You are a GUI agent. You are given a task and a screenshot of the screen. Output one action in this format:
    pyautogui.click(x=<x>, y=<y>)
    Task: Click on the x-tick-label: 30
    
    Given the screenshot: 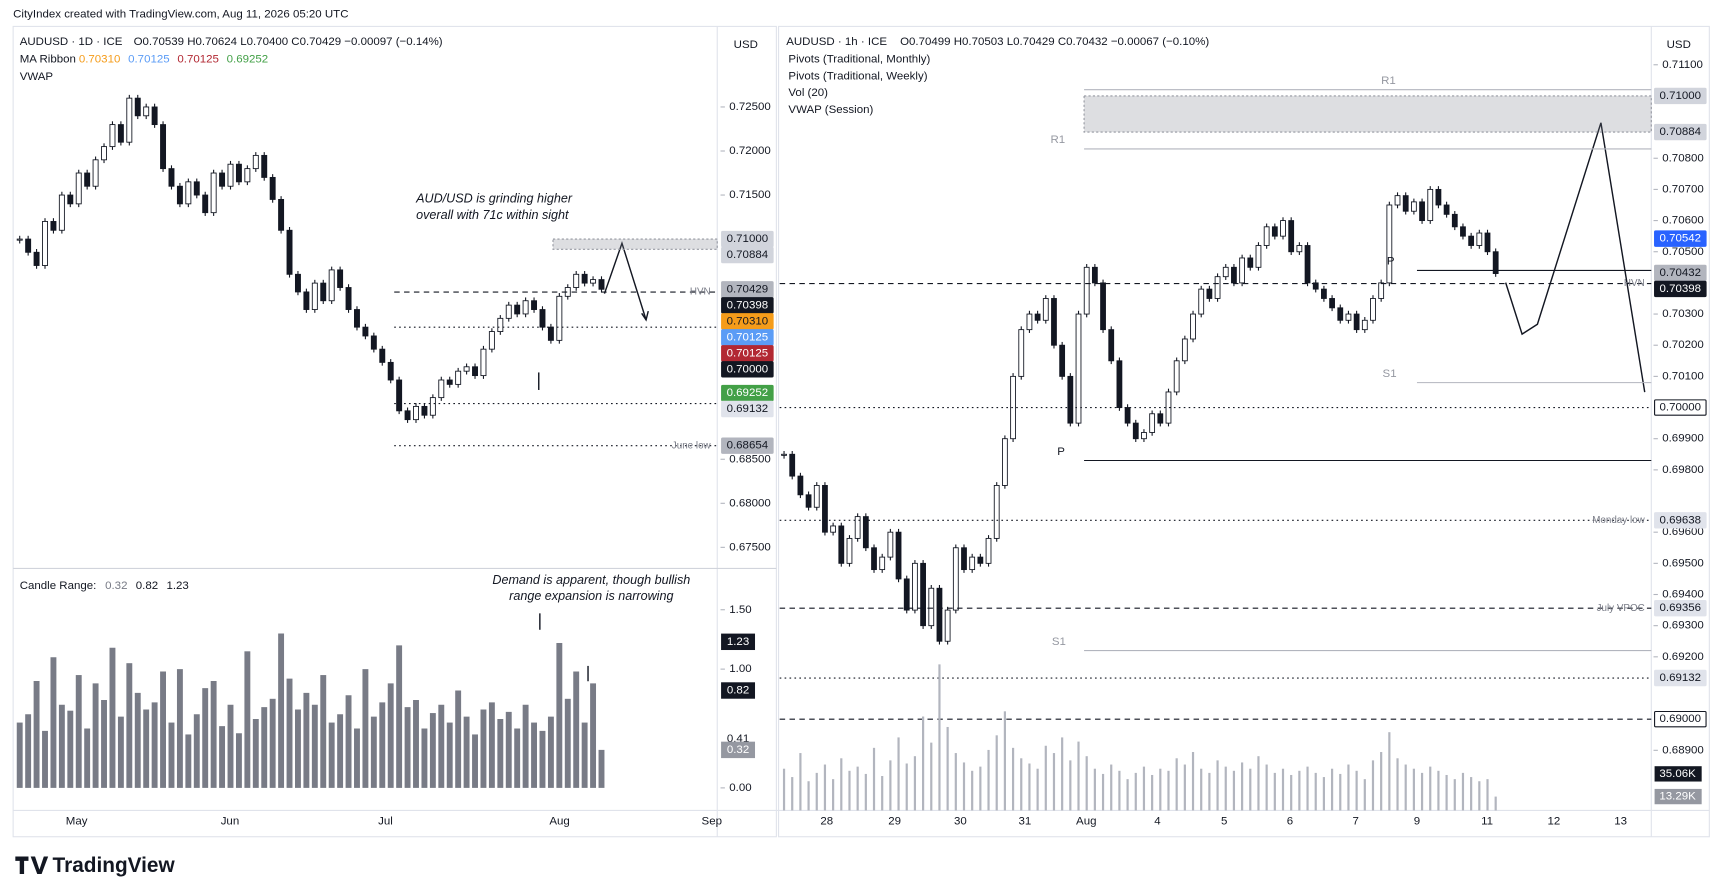 What is the action you would take?
    pyautogui.click(x=960, y=821)
    